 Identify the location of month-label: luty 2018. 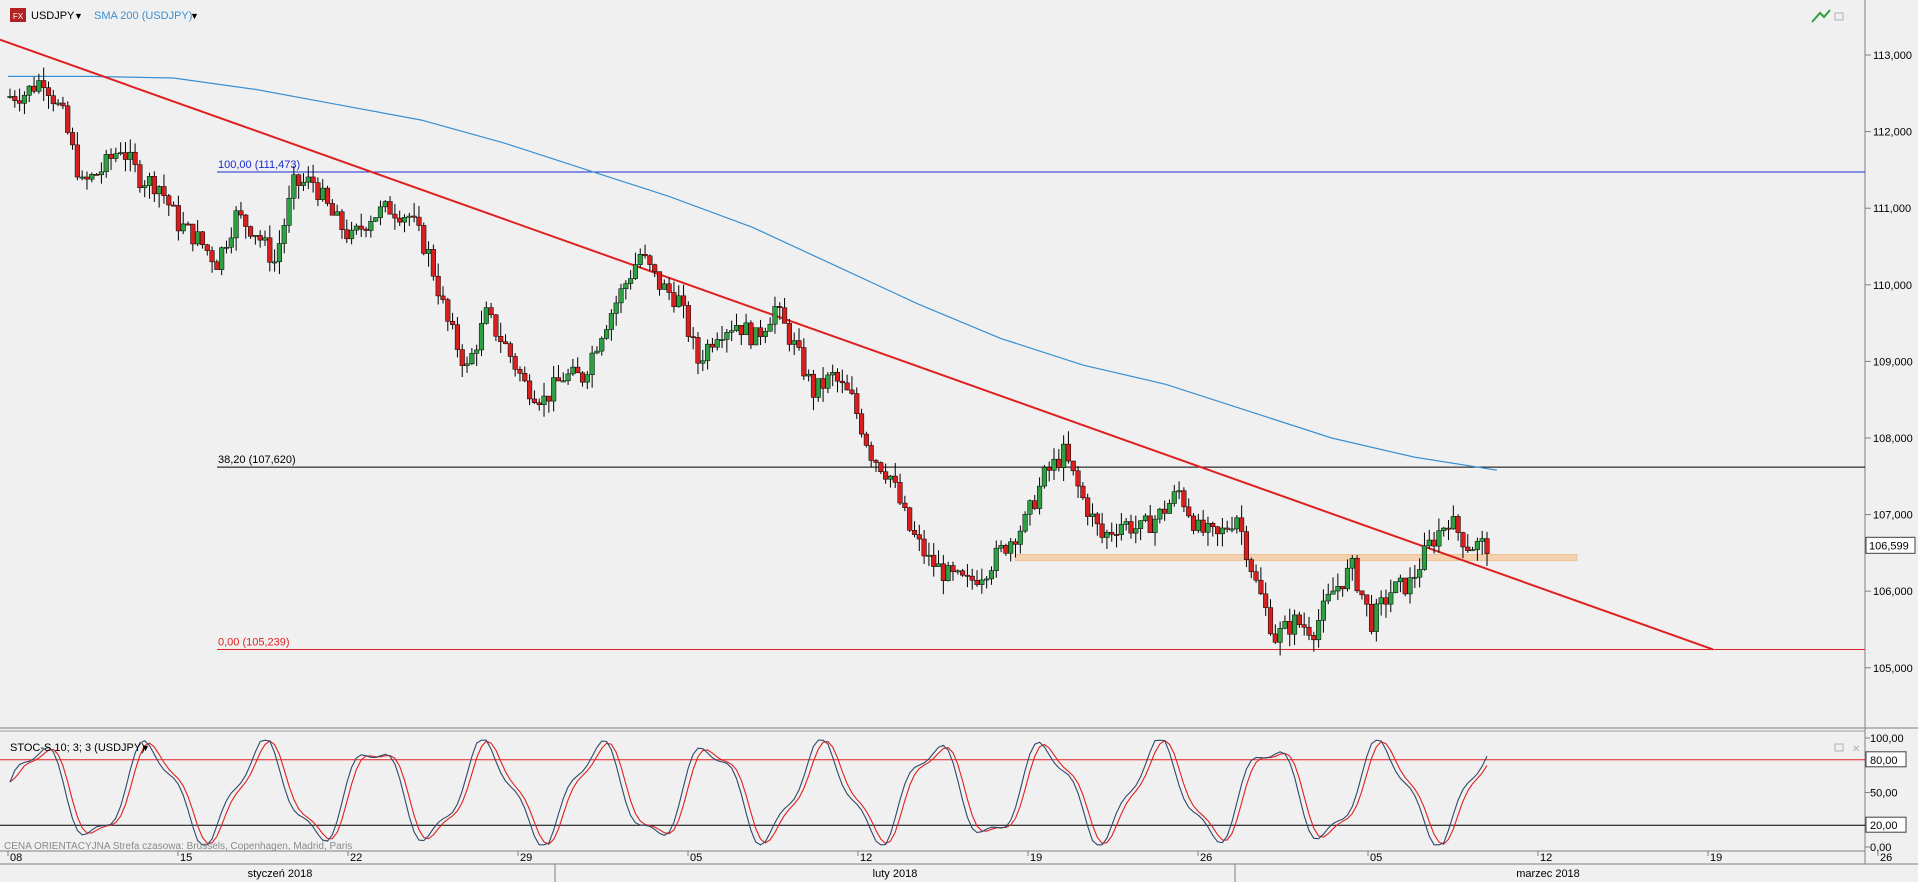
(895, 874).